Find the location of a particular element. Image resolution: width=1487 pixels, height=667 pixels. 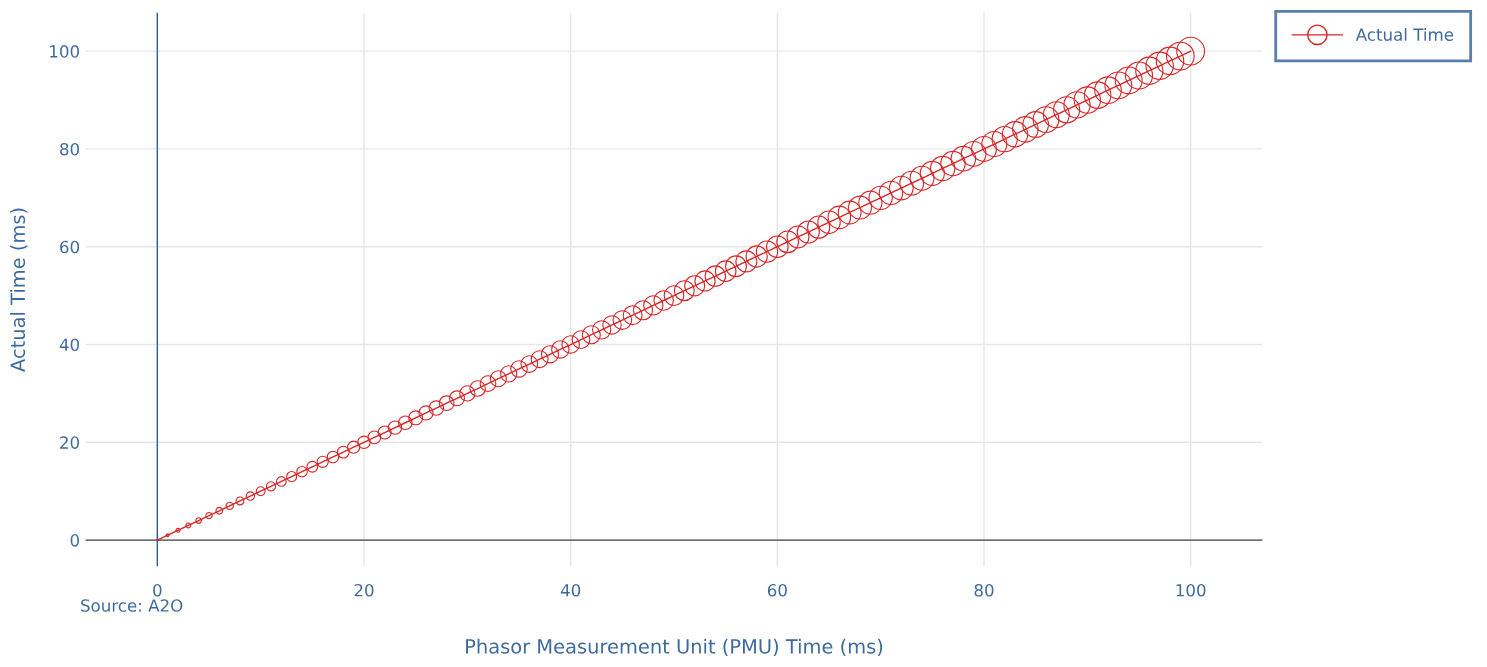

y-axis-title: Actual Time (ms) is located at coordinates (19, 290).